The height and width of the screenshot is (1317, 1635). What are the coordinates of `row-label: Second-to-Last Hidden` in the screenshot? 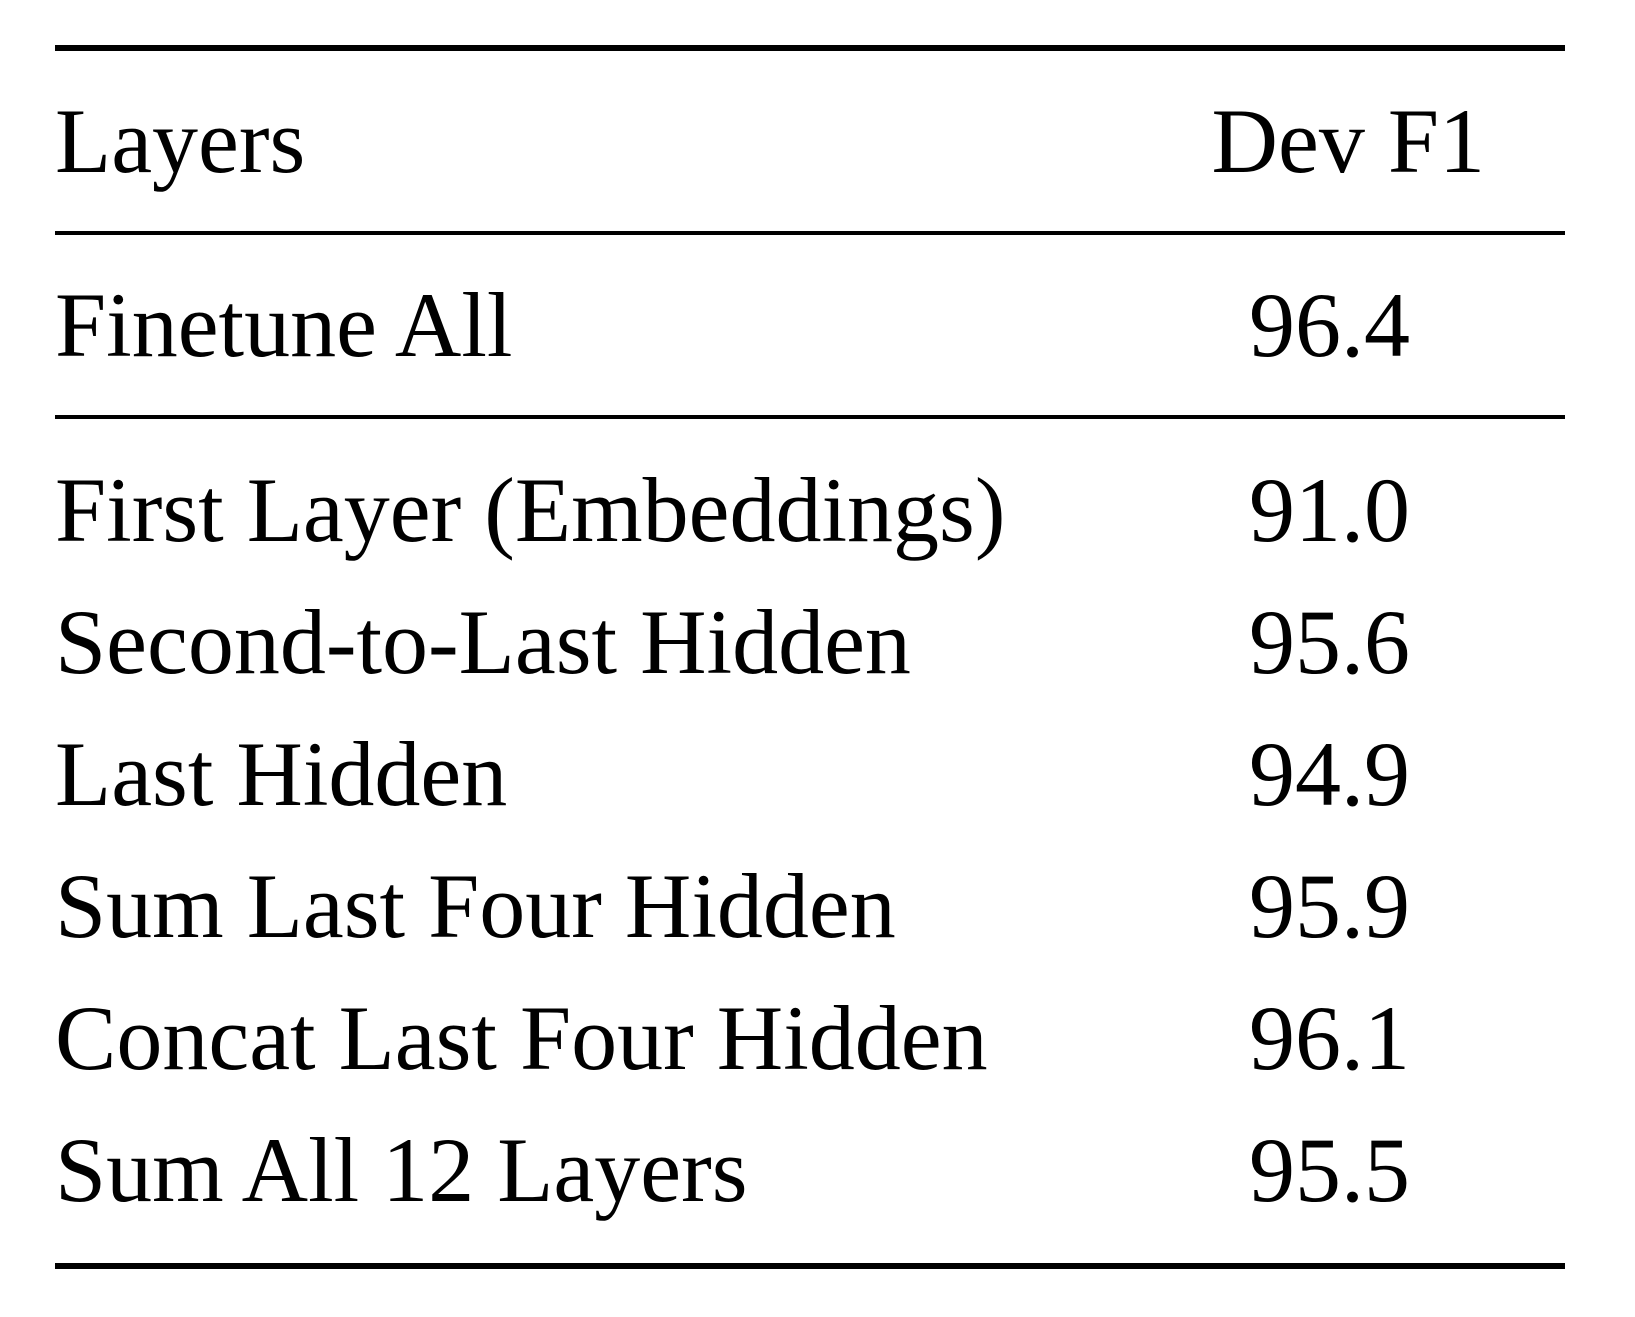 It's located at (483, 642).